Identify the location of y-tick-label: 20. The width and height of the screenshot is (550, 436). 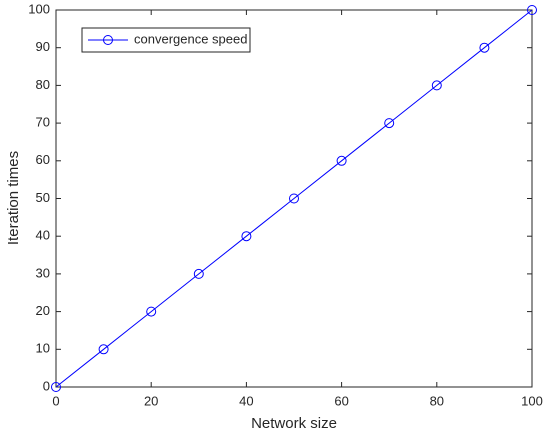
(43, 310).